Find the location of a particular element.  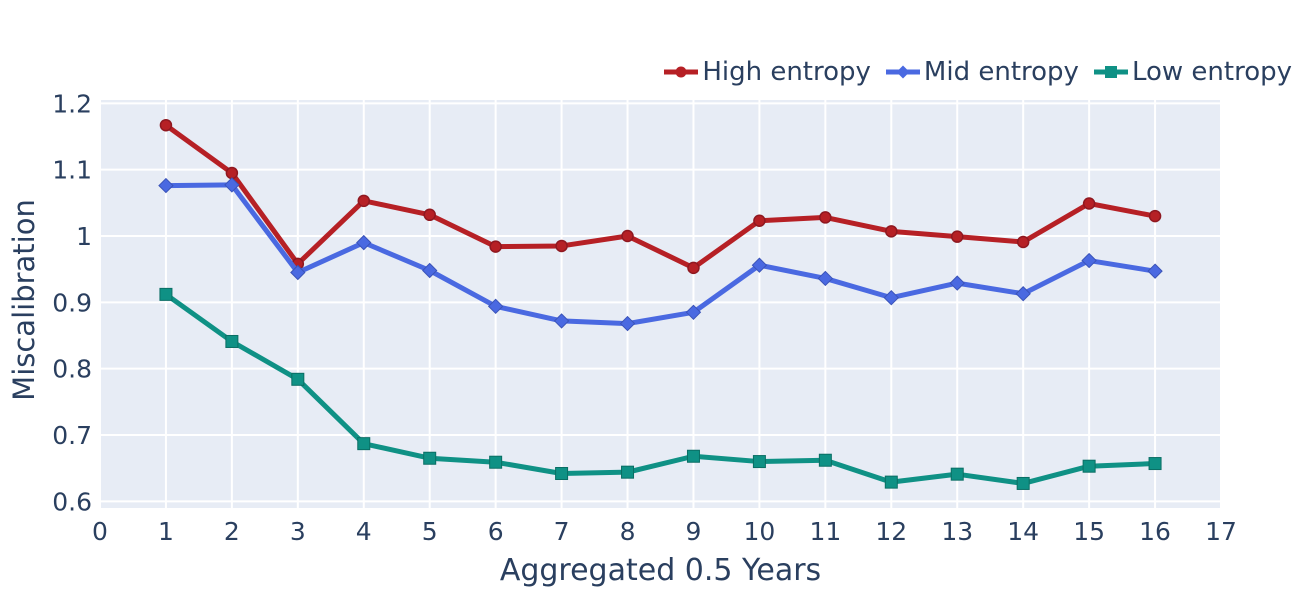

legend-diamond-icon is located at coordinates (902, 72).